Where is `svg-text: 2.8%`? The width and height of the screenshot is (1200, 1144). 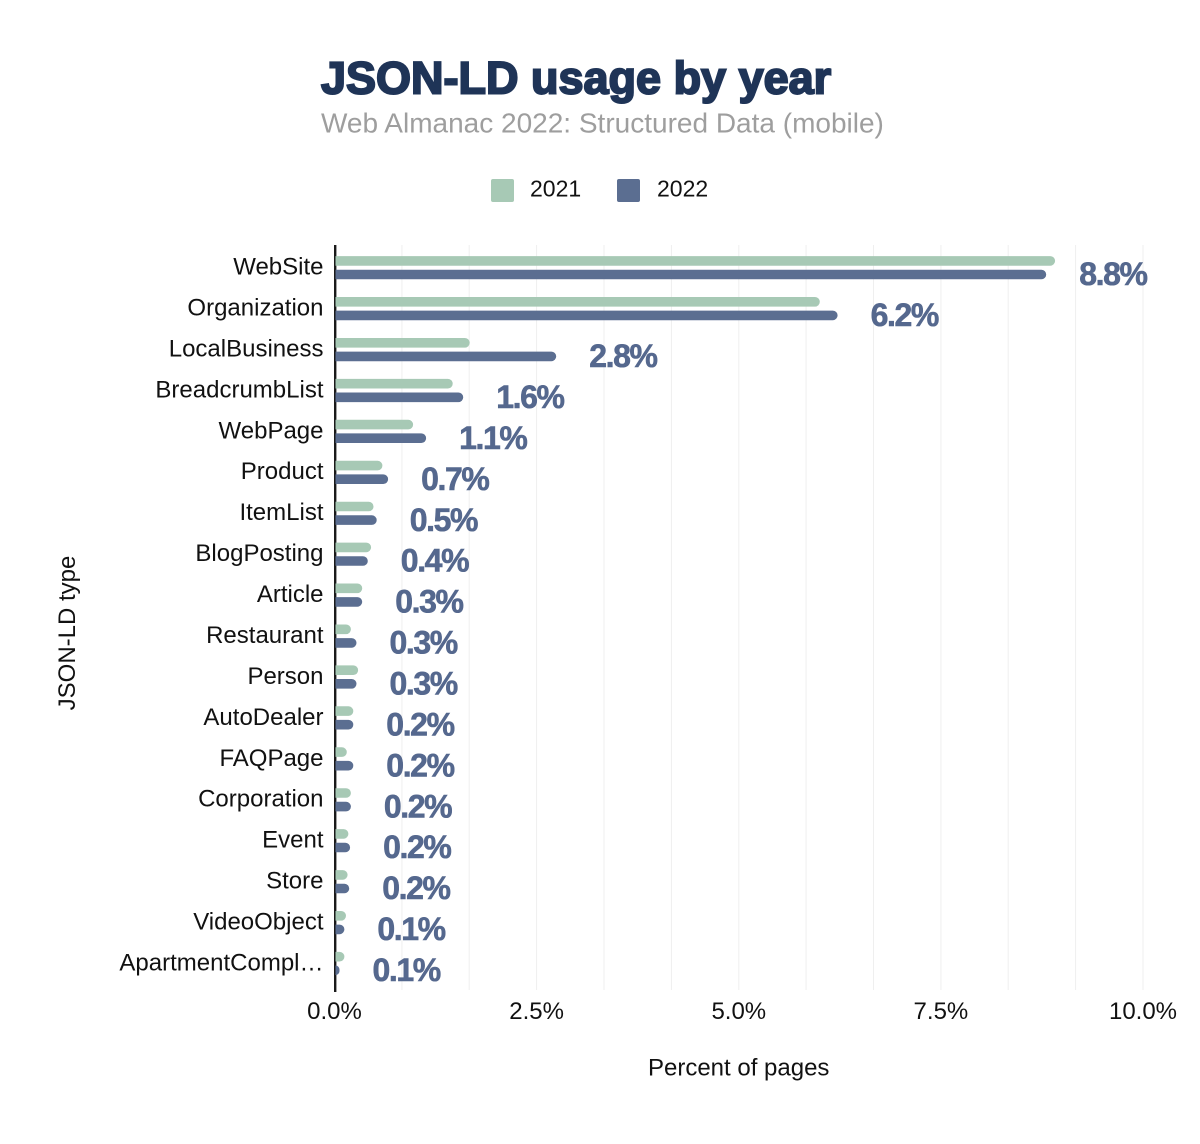
svg-text: 2.8% is located at coordinates (623, 356).